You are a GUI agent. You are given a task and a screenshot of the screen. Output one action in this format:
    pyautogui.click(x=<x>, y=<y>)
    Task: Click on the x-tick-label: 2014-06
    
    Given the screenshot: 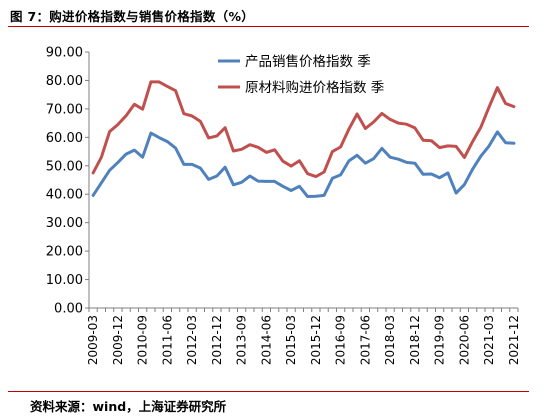 What is the action you would take?
    pyautogui.click(x=266, y=340)
    